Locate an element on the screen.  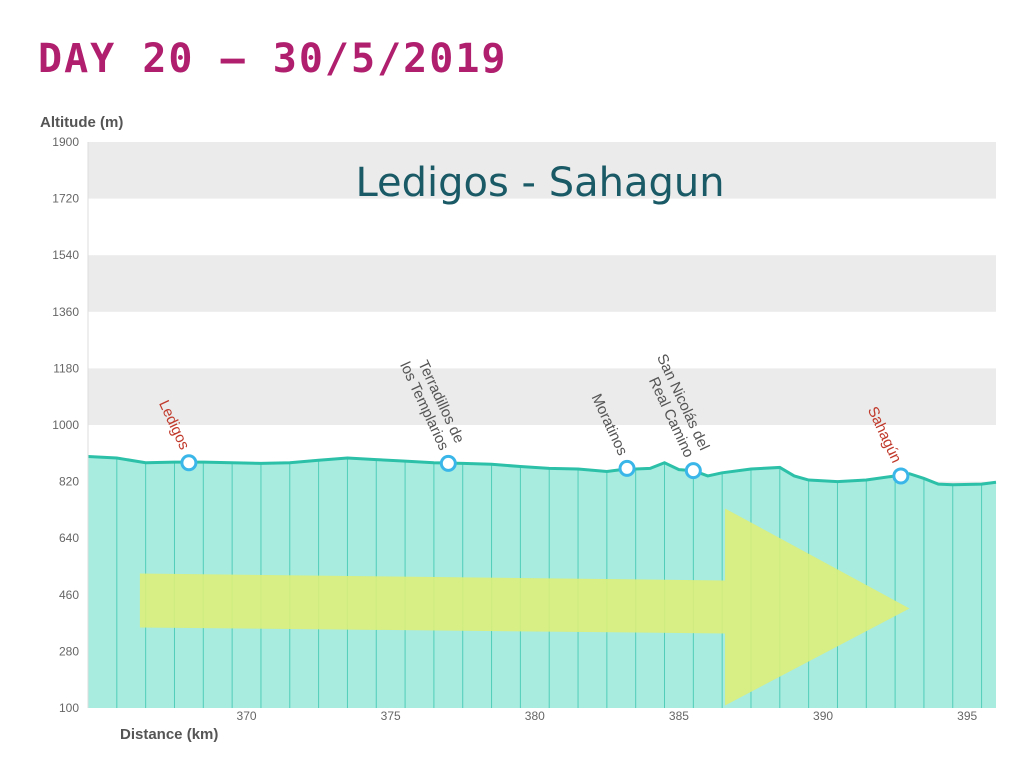
y-tick-label: 1180 is located at coordinates (66, 368).